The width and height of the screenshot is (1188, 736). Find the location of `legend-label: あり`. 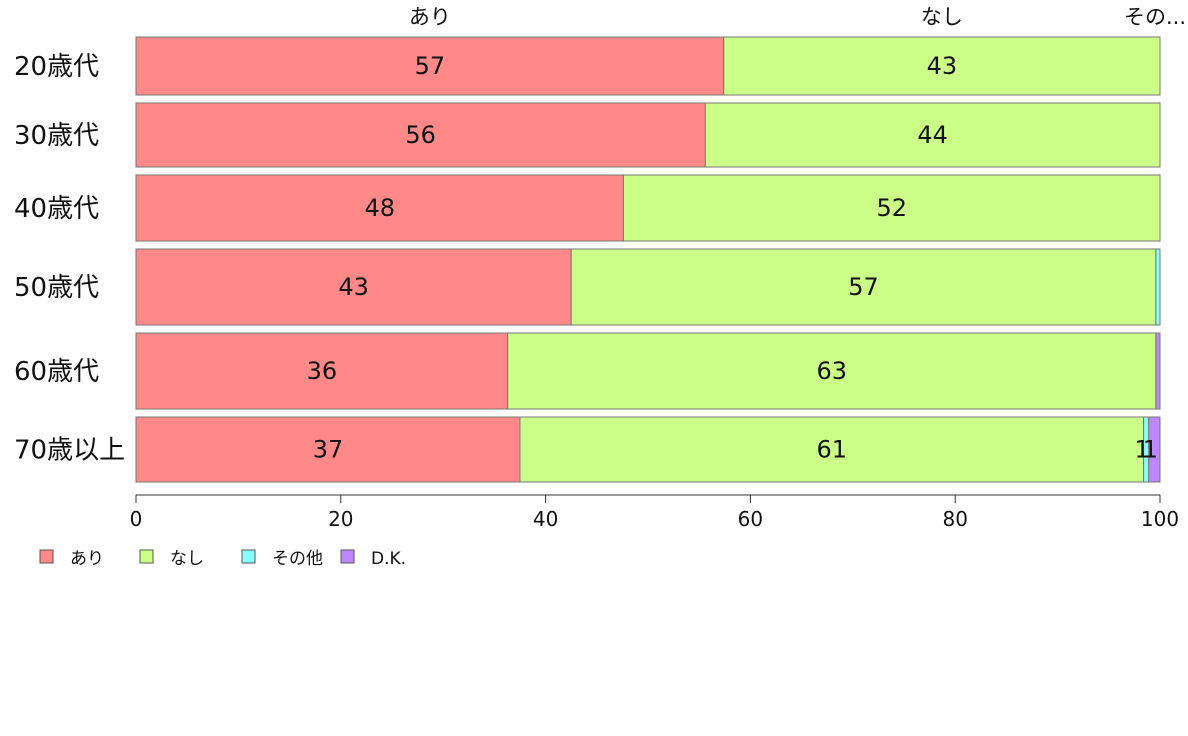

legend-label: あり is located at coordinates (87, 559).